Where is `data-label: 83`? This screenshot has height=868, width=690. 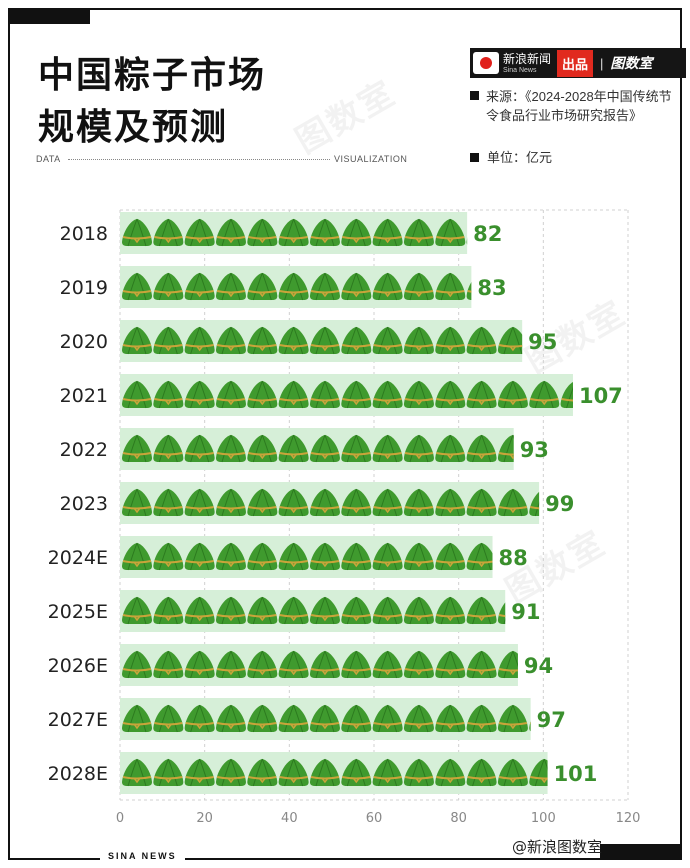 data-label: 83 is located at coordinates (491, 288).